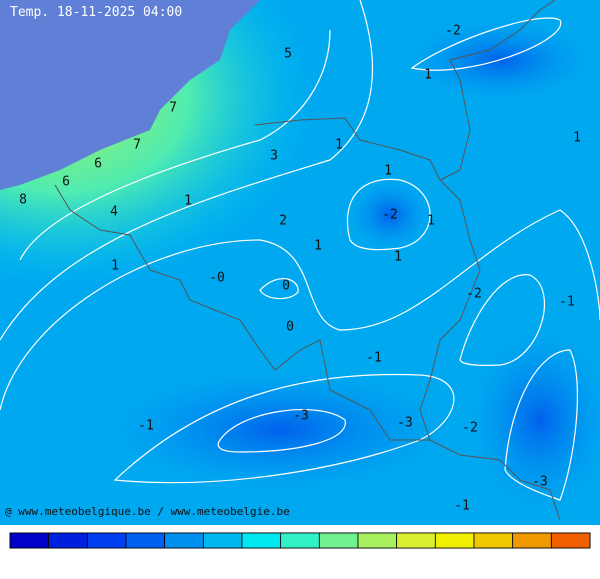 The width and height of the screenshot is (600, 579). I want to click on sea, so click(130, 95).